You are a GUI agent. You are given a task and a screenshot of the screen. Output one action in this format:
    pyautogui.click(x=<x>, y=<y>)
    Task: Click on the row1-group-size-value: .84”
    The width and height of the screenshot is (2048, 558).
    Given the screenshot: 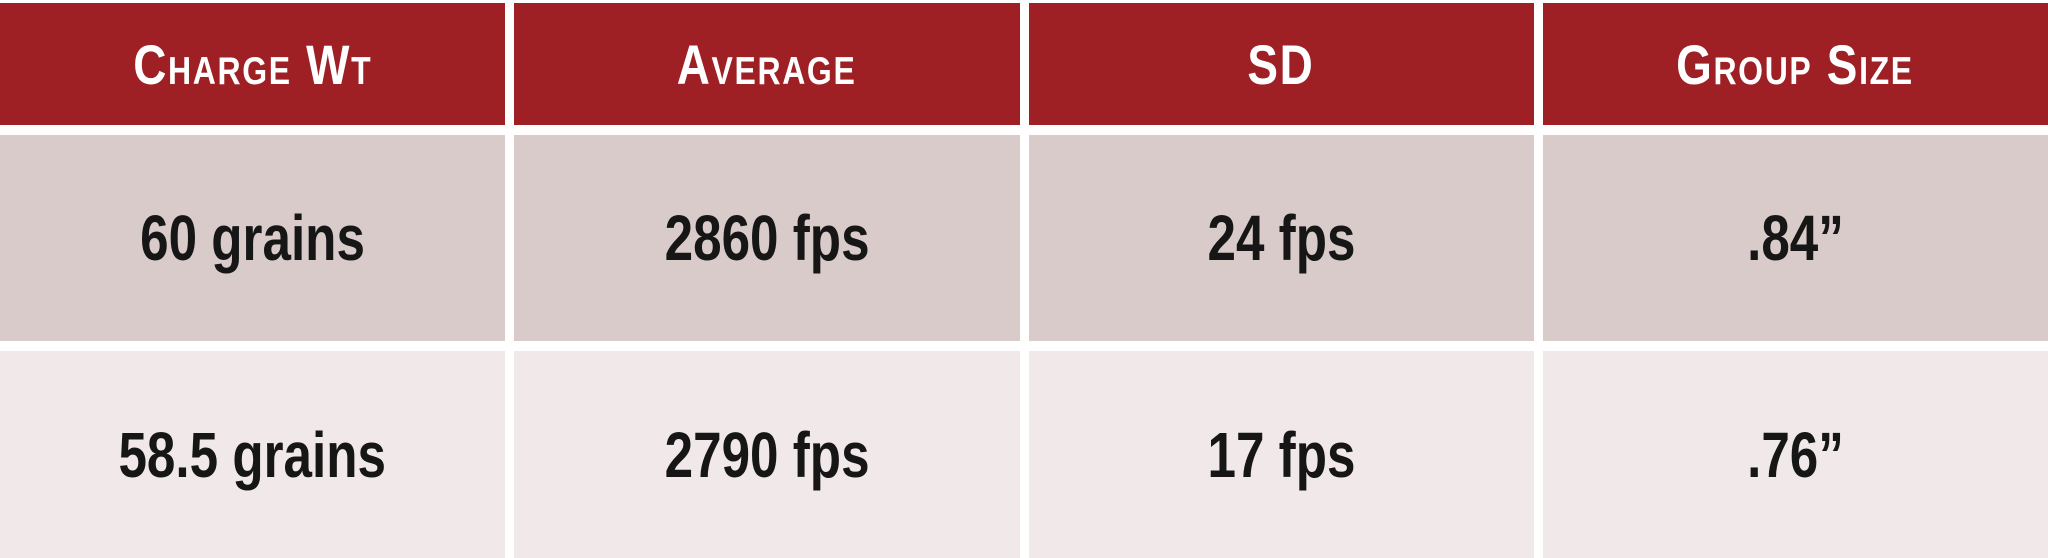 What is the action you would take?
    pyautogui.click(x=1795, y=238)
    